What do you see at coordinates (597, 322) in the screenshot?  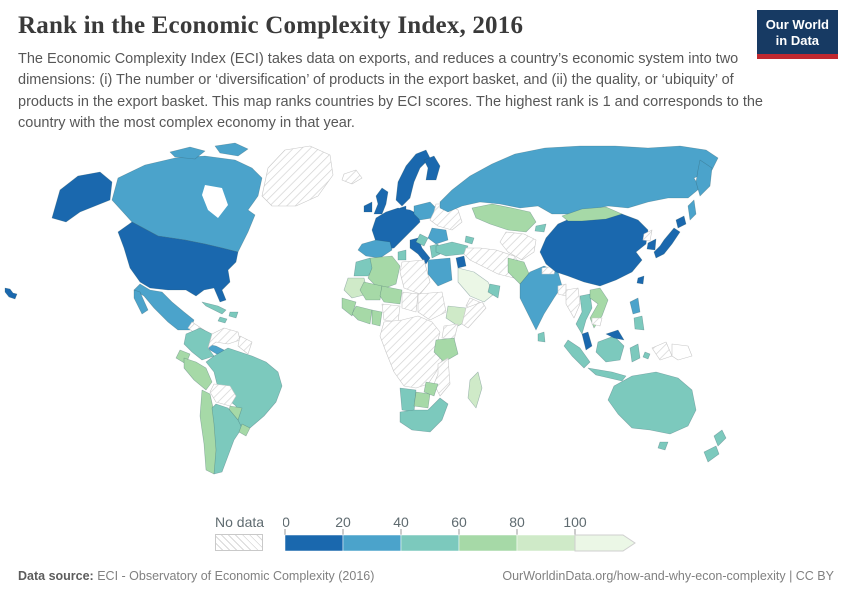 I see `country-cambodia` at bounding box center [597, 322].